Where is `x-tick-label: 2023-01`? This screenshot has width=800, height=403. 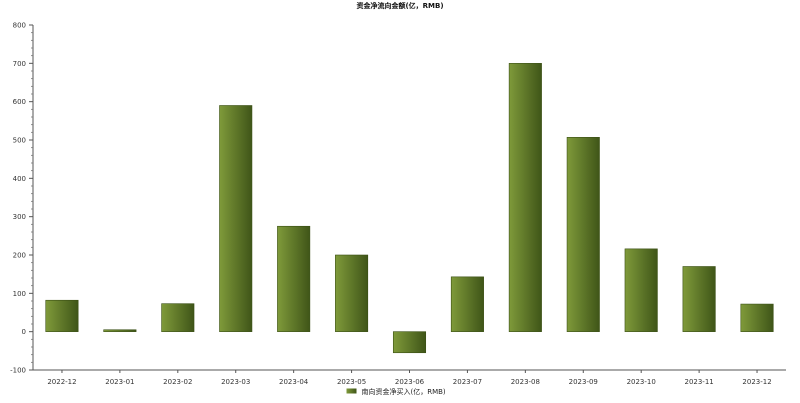
x-tick-label: 2023-01 is located at coordinates (119, 382).